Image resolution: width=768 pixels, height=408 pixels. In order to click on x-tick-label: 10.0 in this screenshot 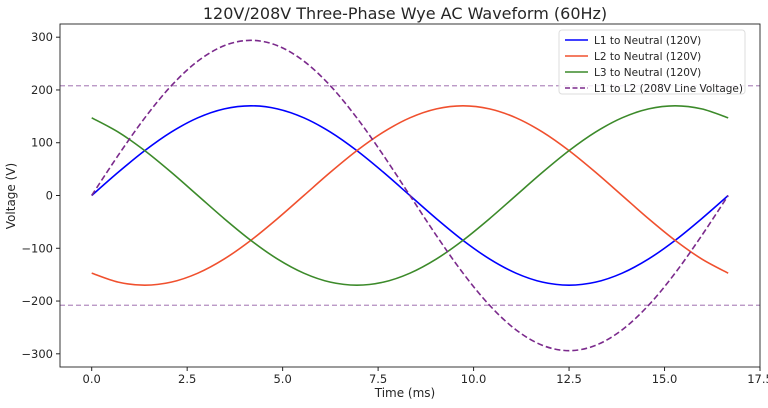, I will do `click(474, 379)`.